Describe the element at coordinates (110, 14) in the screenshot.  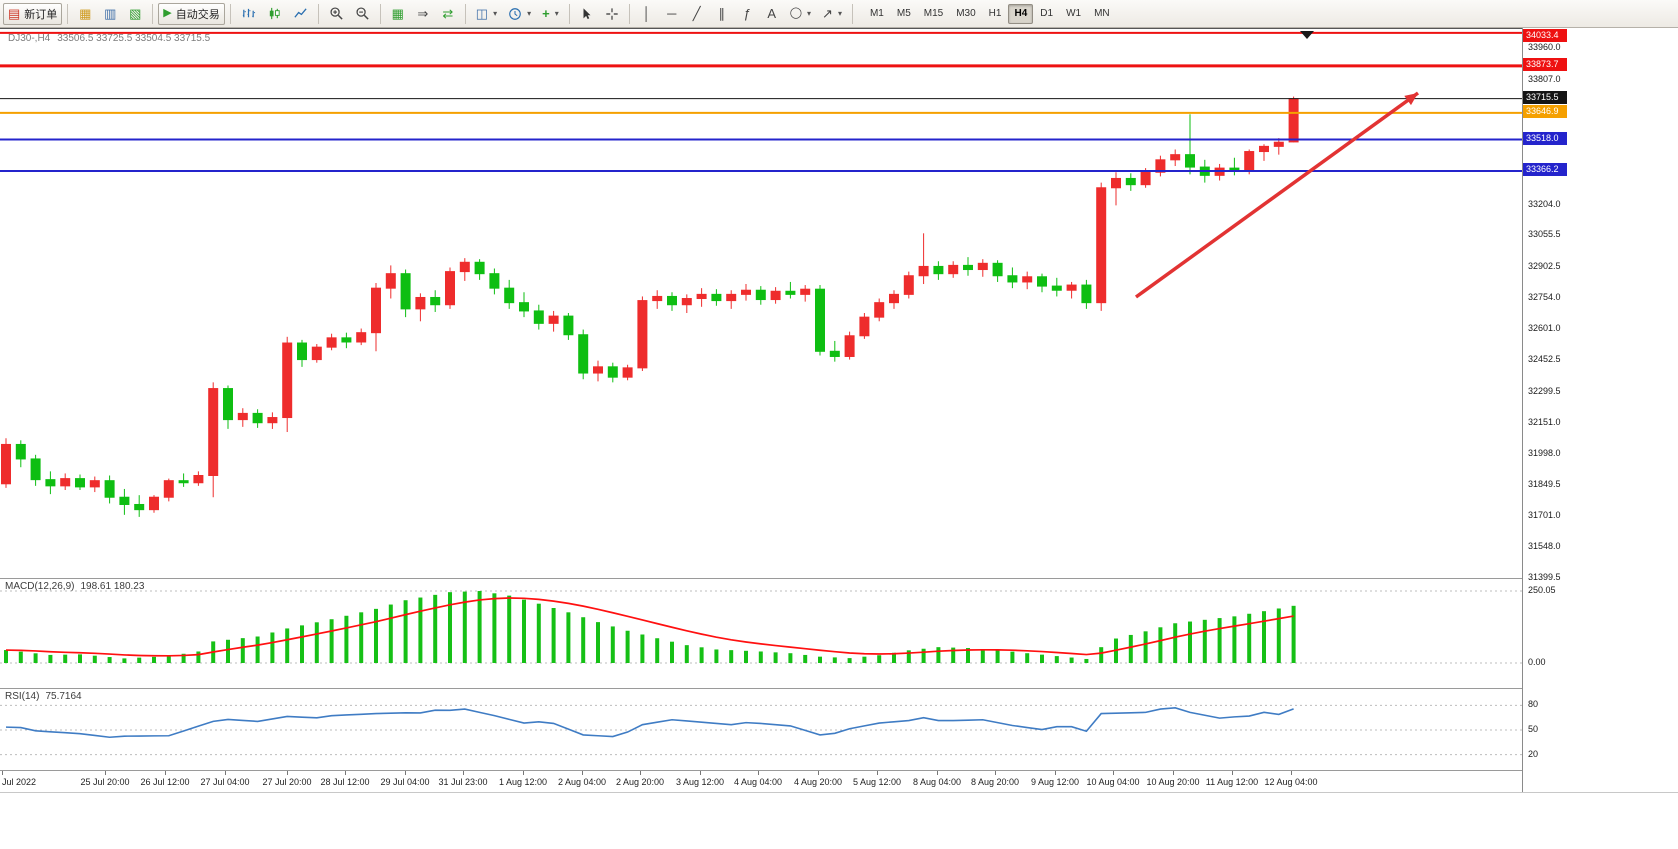
I see `data-window-button: ▥` at that location.